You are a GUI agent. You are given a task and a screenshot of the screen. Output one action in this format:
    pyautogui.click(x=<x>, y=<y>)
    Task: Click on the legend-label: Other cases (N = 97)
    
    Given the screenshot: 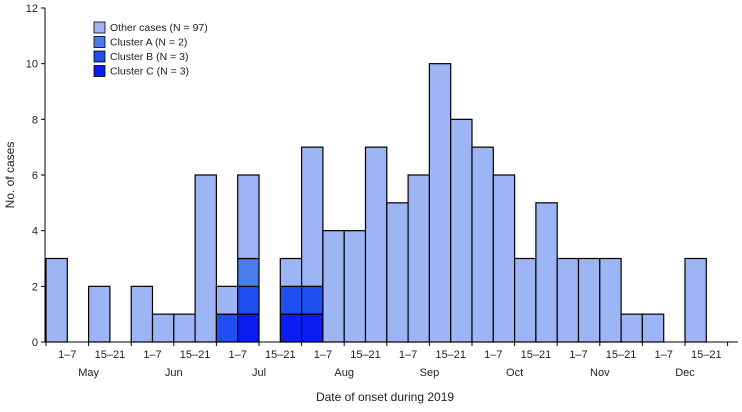 What is the action you would take?
    pyautogui.click(x=159, y=28)
    